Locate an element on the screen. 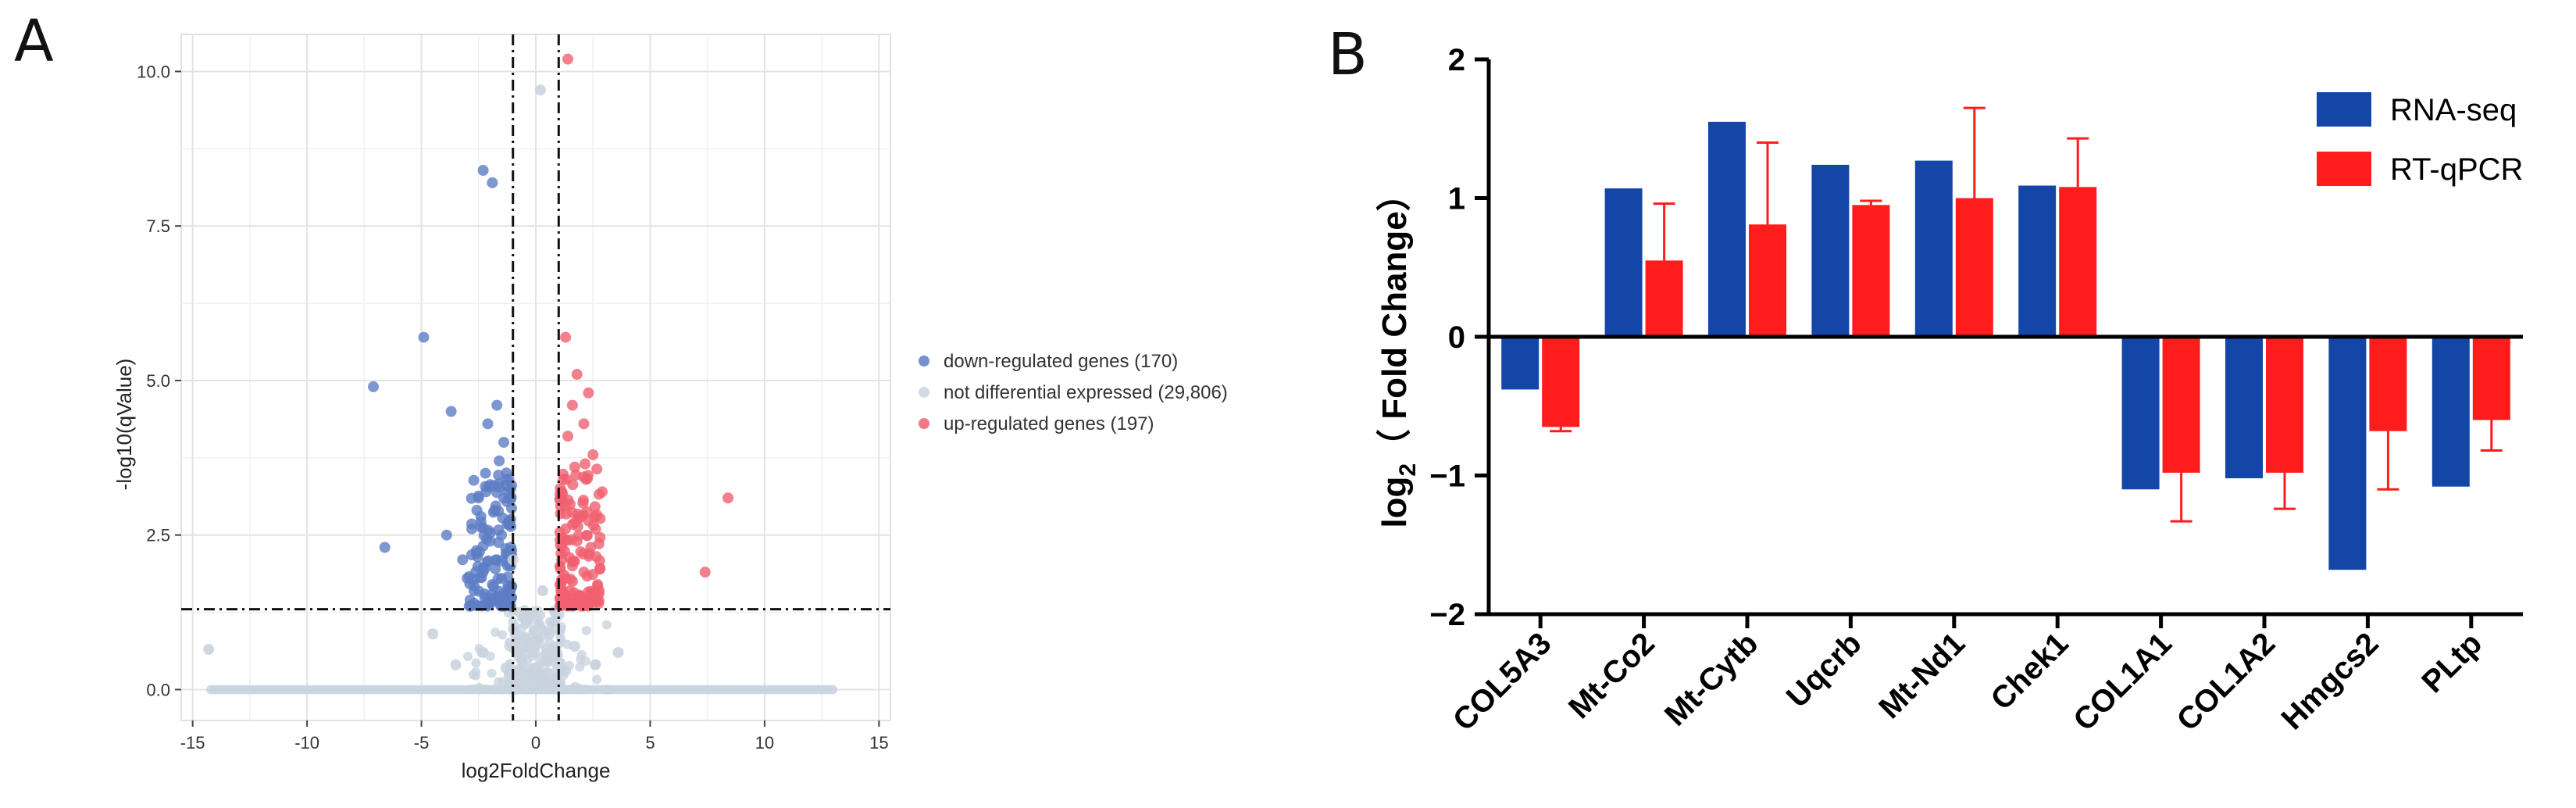 This screenshot has height=808, width=2576. y-tick-label: 2.5 is located at coordinates (158, 535).